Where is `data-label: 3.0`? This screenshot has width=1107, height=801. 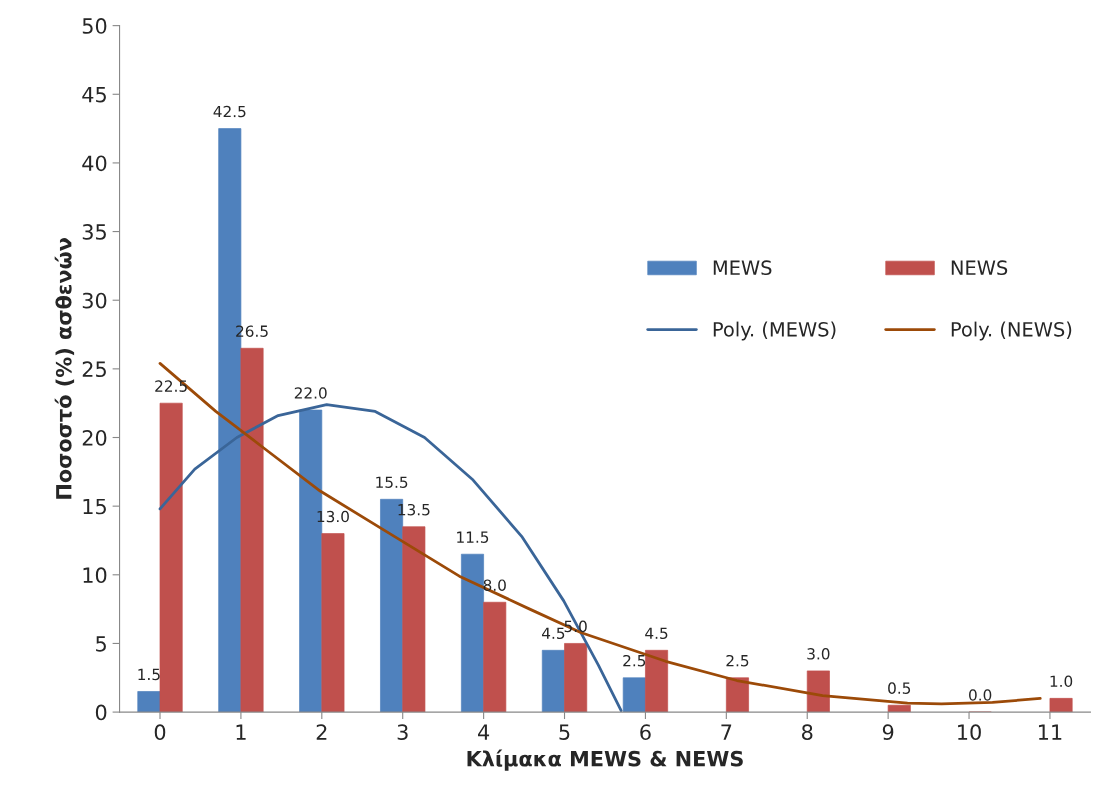
data-label: 3.0 is located at coordinates (818, 654).